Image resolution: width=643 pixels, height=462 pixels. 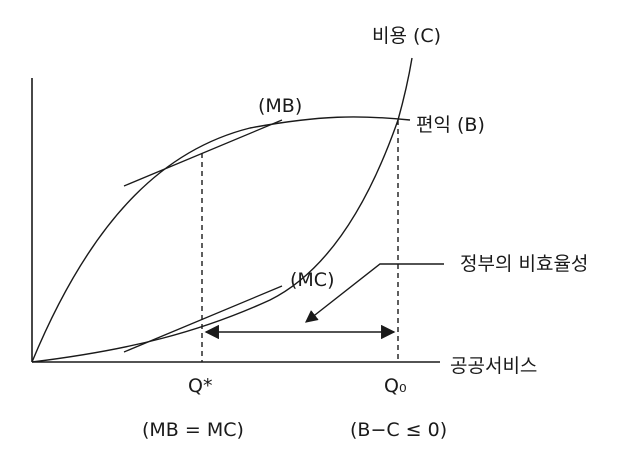 I want to click on q-star-condition-label: (MB = MC), so click(x=193, y=430).